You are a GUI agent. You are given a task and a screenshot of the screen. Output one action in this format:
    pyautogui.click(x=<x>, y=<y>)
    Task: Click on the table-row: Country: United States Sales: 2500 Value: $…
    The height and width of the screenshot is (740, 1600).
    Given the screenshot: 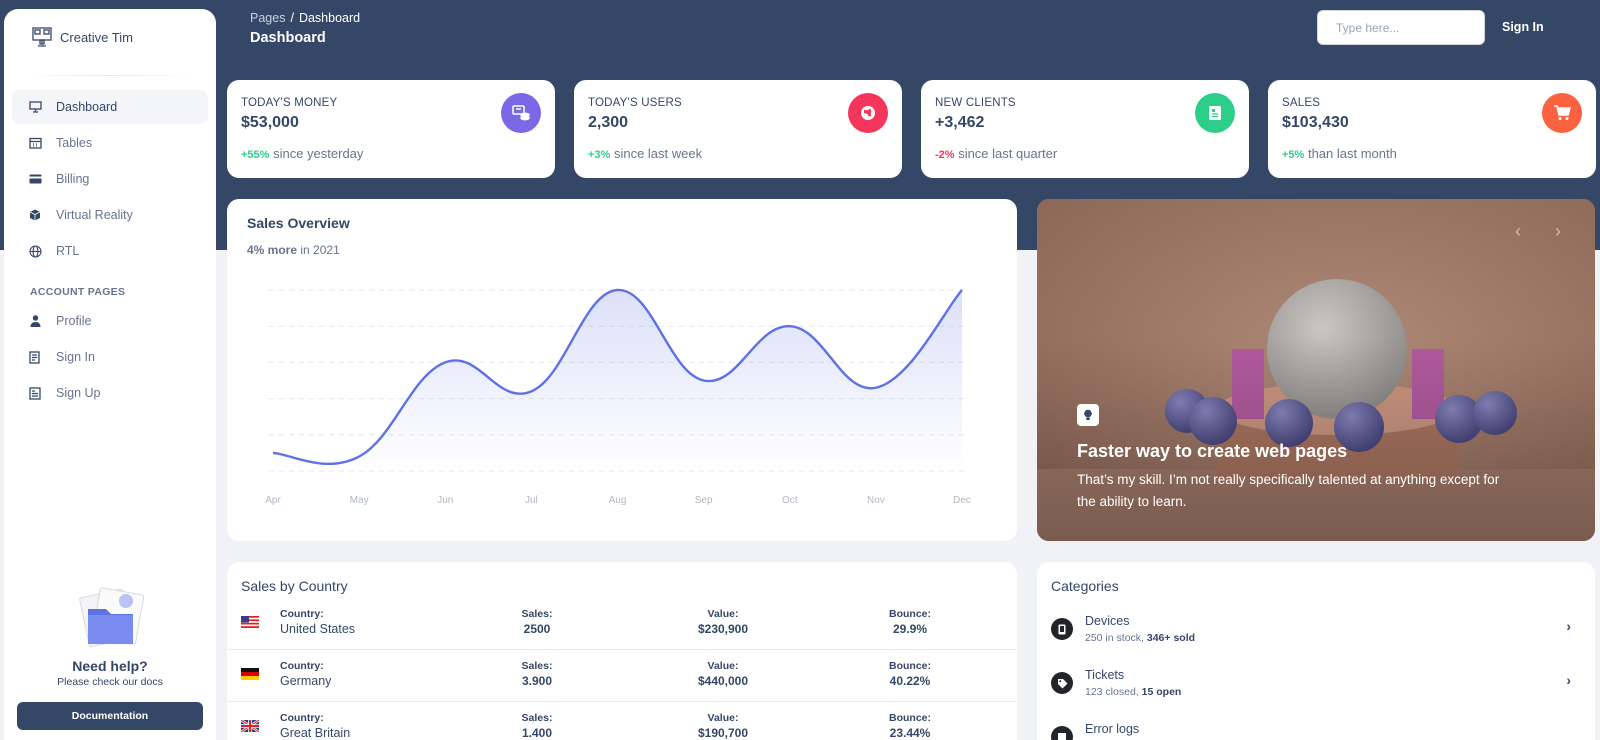 What is the action you would take?
    pyautogui.click(x=622, y=624)
    